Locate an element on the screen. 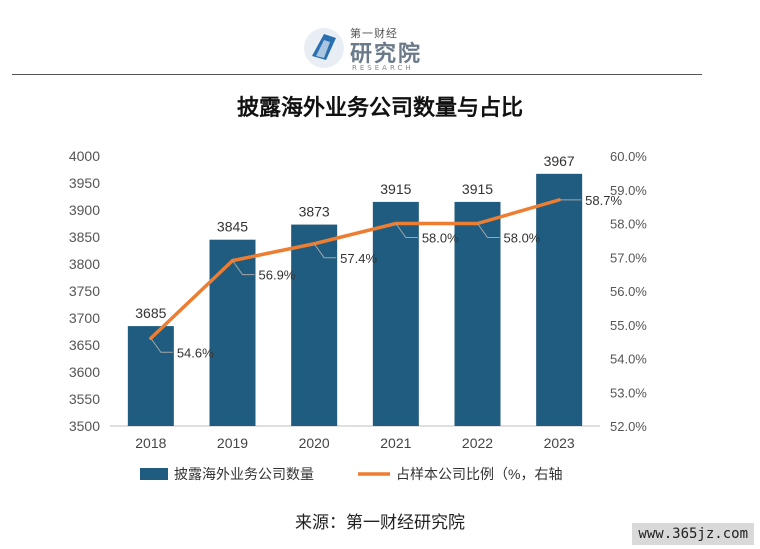 The image size is (760, 549). x-tick-label: 2018 is located at coordinates (150, 443).